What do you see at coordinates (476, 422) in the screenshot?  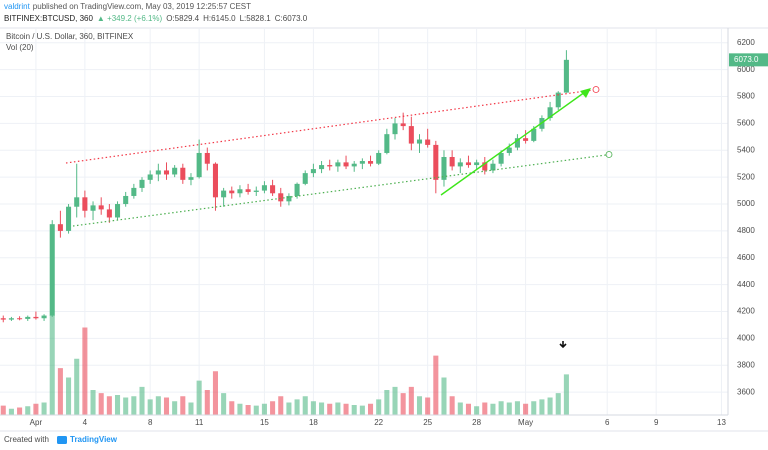 I see `x-tick-label: 28` at bounding box center [476, 422].